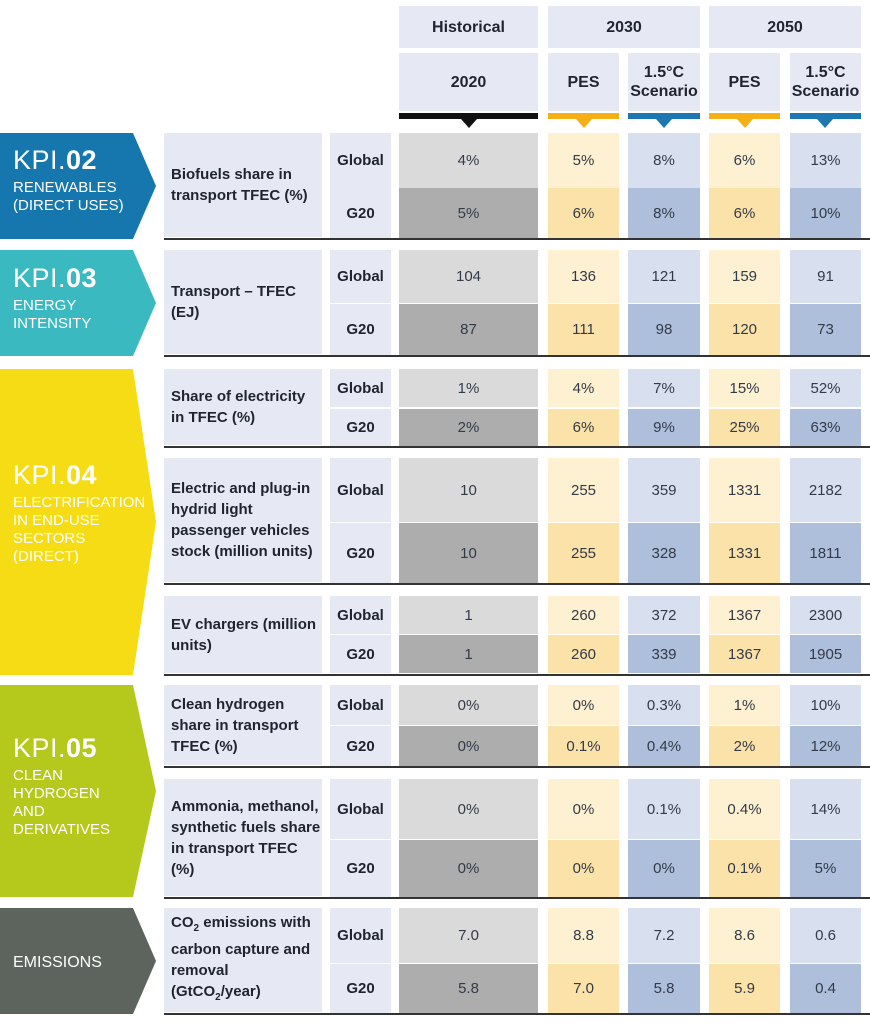 The height and width of the screenshot is (1023, 870). Describe the element at coordinates (825, 935) in the screenshot. I see `value-cell-scenario-2050: 0.6` at that location.